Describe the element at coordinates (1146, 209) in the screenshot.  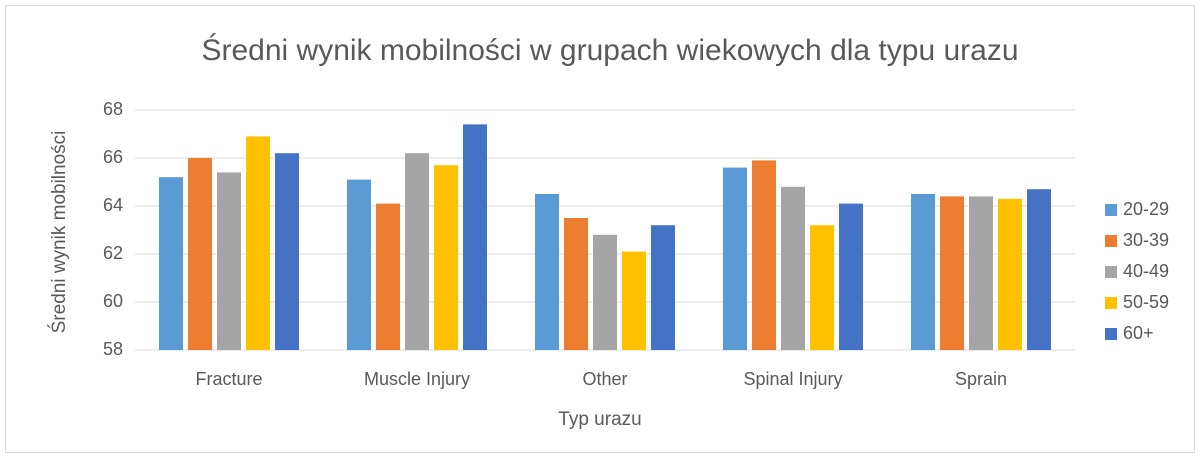
I see `legend-label: 20-29` at that location.